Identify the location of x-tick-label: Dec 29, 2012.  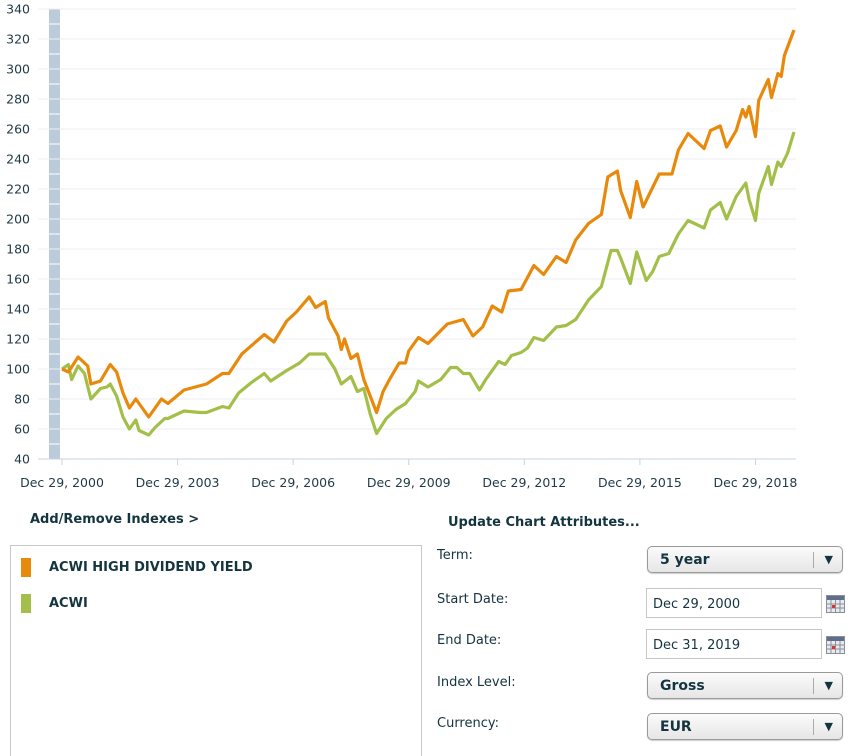
(524, 482).